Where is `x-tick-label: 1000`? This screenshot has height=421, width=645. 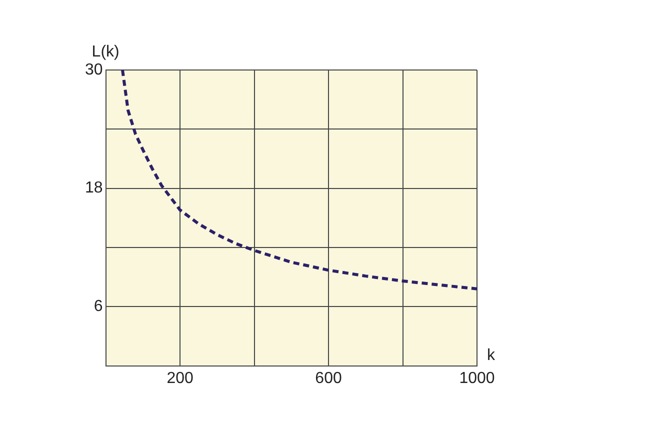
x-tick-label: 1000 is located at coordinates (477, 378).